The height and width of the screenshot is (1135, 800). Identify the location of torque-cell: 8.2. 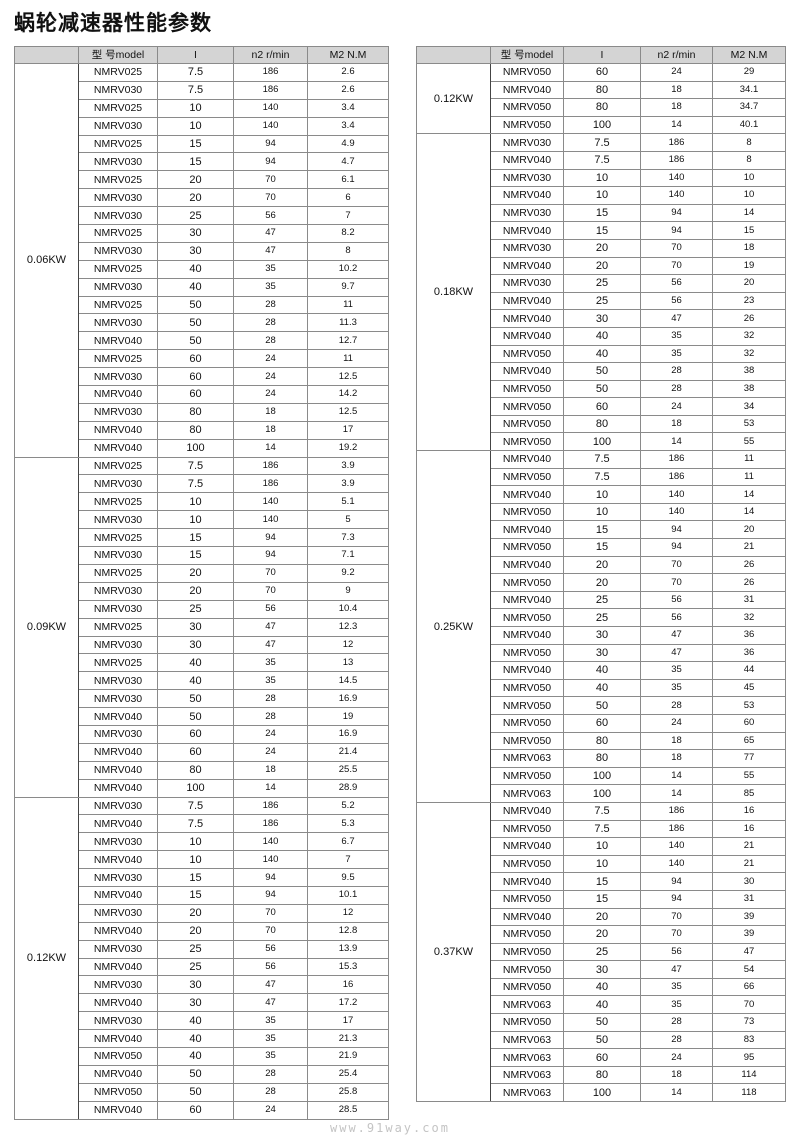
(348, 233).